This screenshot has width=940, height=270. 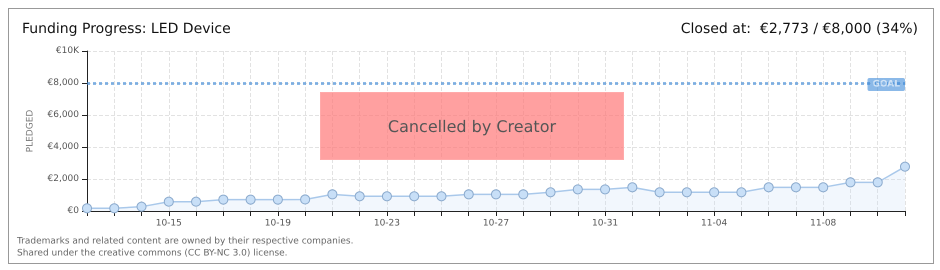 What do you see at coordinates (605, 223) in the screenshot?
I see `x-tick-label: 10-31` at bounding box center [605, 223].